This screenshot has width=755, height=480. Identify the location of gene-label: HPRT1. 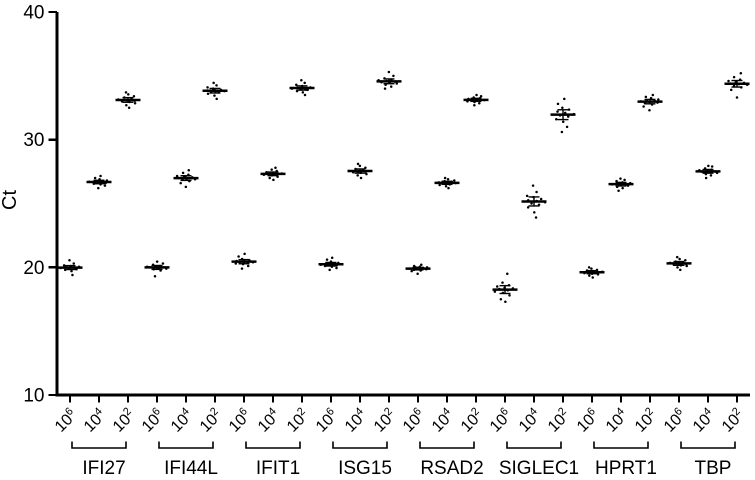
(626, 468).